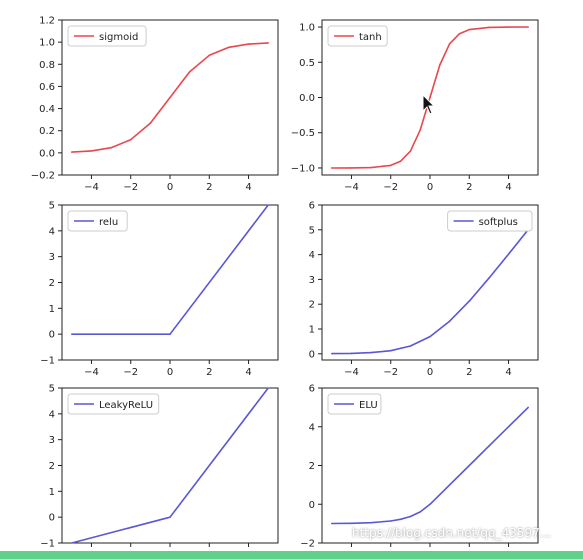  I want to click on subplot-4: −4 −2 0 2 4 0 1 2 3 4 5 6 softplus, so click(424, 289).